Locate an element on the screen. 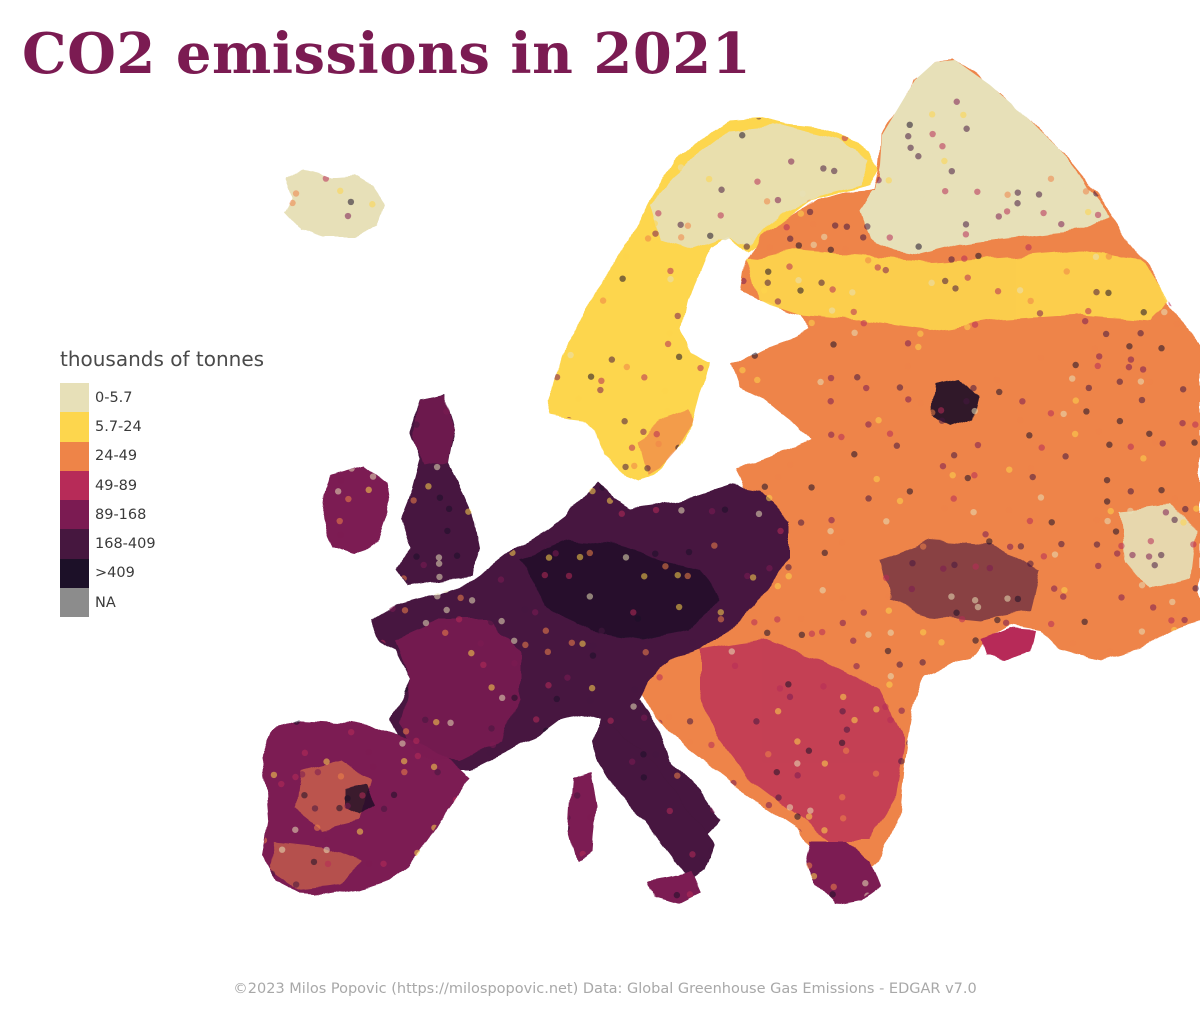 The height and width of the screenshot is (1028, 1200). legend-label: 168-409 is located at coordinates (125, 544).